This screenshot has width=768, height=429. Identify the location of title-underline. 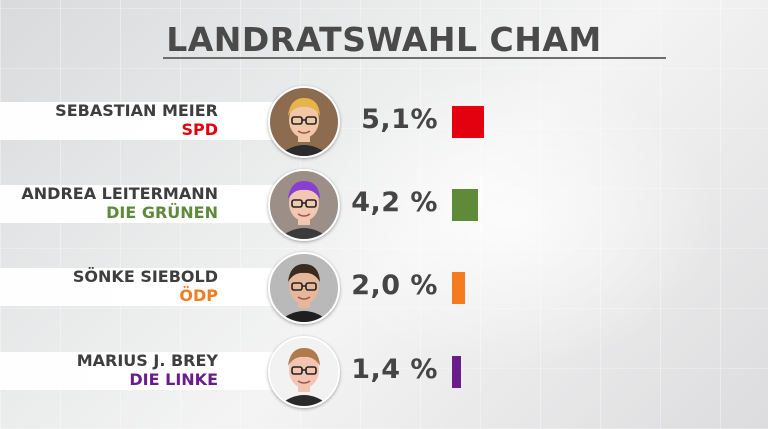
(414, 58).